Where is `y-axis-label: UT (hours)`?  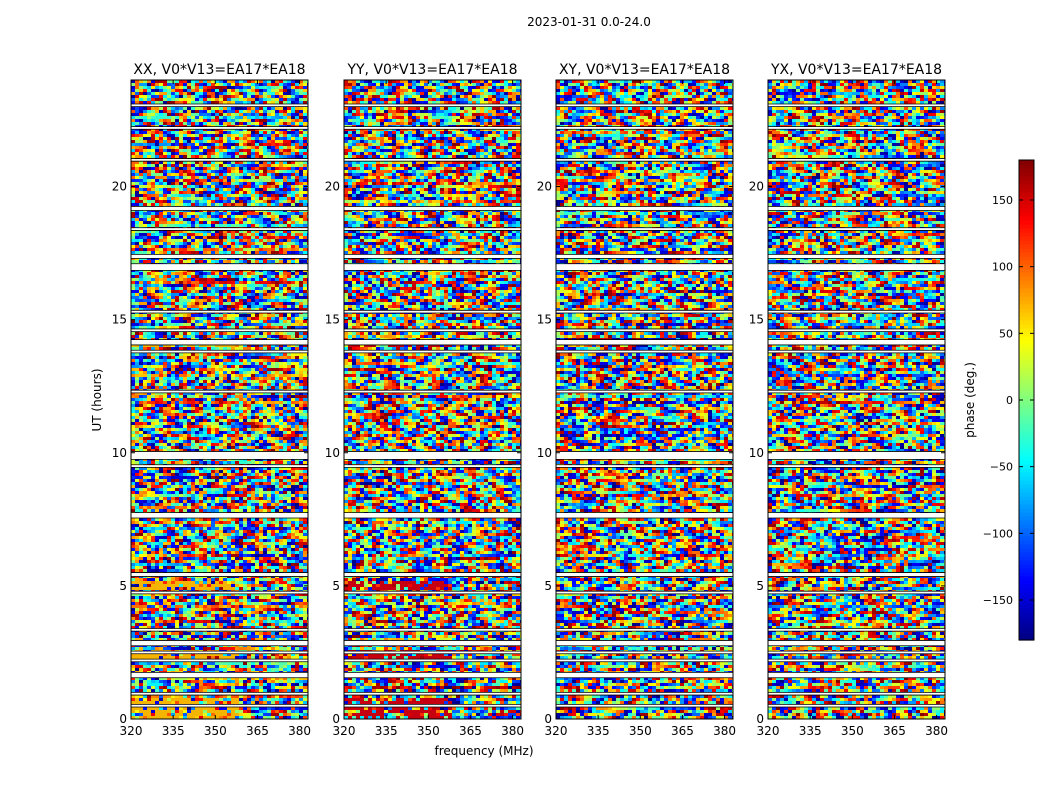 y-axis-label: UT (hours) is located at coordinates (97, 399).